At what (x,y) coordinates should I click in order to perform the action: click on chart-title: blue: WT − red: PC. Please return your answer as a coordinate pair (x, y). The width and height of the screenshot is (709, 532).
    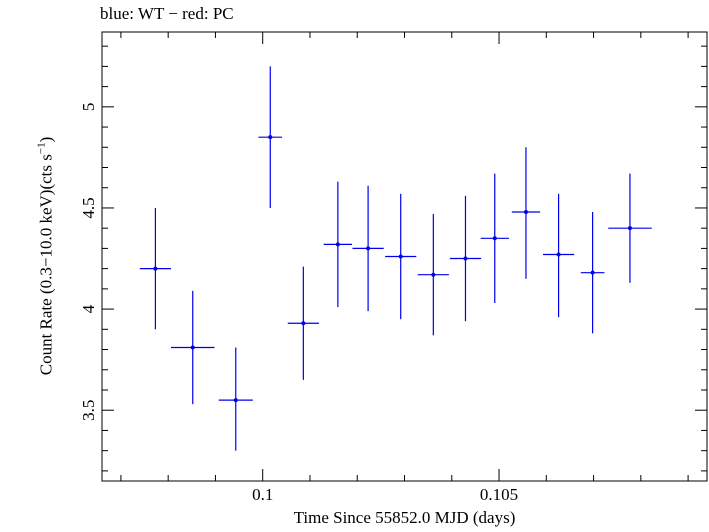
    Looking at the image, I should click on (167, 13).